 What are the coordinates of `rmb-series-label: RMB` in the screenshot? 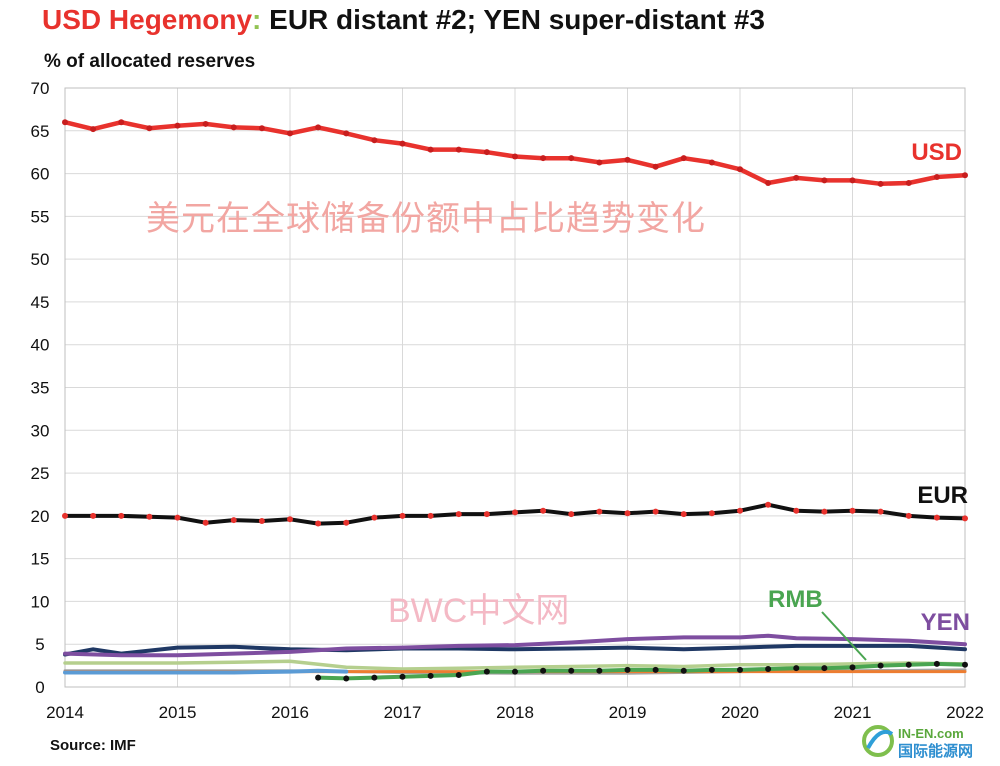 It's located at (795, 599).